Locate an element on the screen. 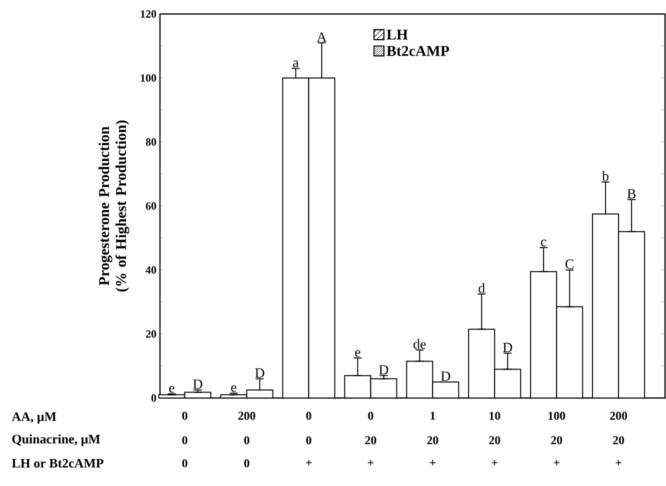 The width and height of the screenshot is (666, 486). y-tick-label: 40 is located at coordinates (151, 270).